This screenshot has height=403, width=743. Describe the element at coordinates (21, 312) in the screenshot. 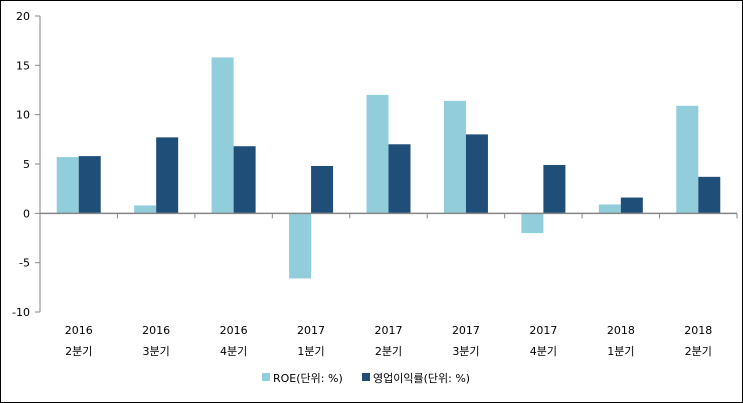

I see `y-tick-label: -10` at that location.